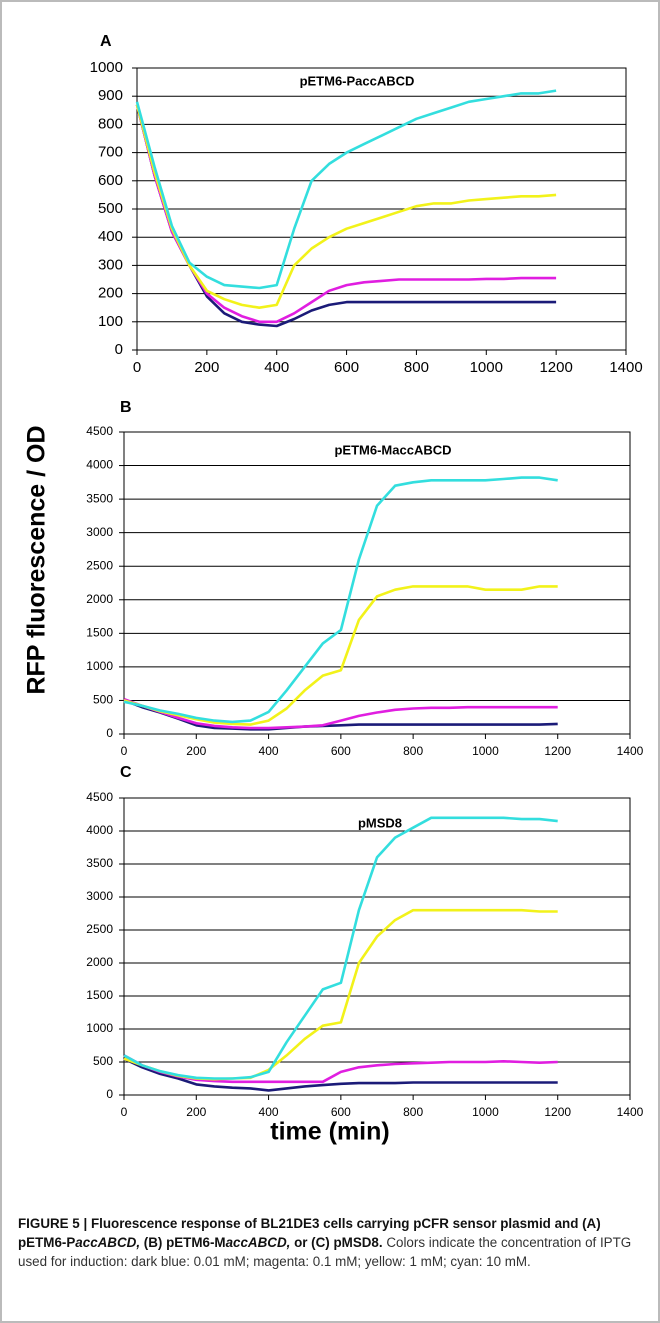 This screenshot has height=1323, width=660. What do you see at coordinates (110, 152) in the screenshot?
I see `y-tick-label: 700` at bounding box center [110, 152].